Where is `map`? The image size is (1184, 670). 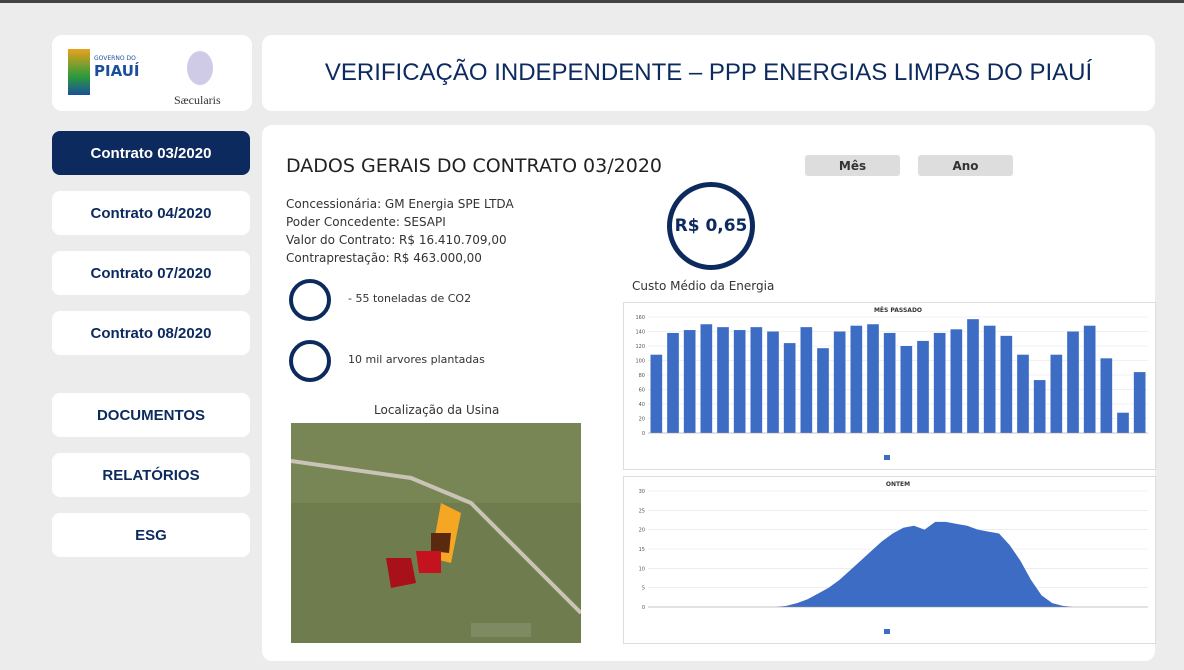 map is located at coordinates (436, 533).